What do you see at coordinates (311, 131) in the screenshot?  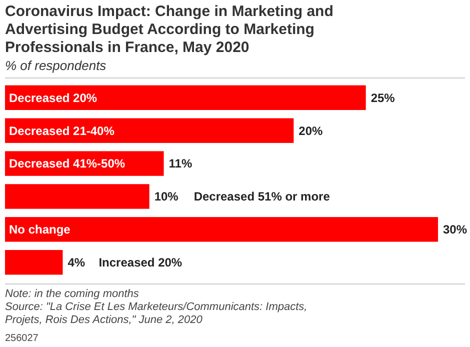 I see `data-label: 20%` at bounding box center [311, 131].